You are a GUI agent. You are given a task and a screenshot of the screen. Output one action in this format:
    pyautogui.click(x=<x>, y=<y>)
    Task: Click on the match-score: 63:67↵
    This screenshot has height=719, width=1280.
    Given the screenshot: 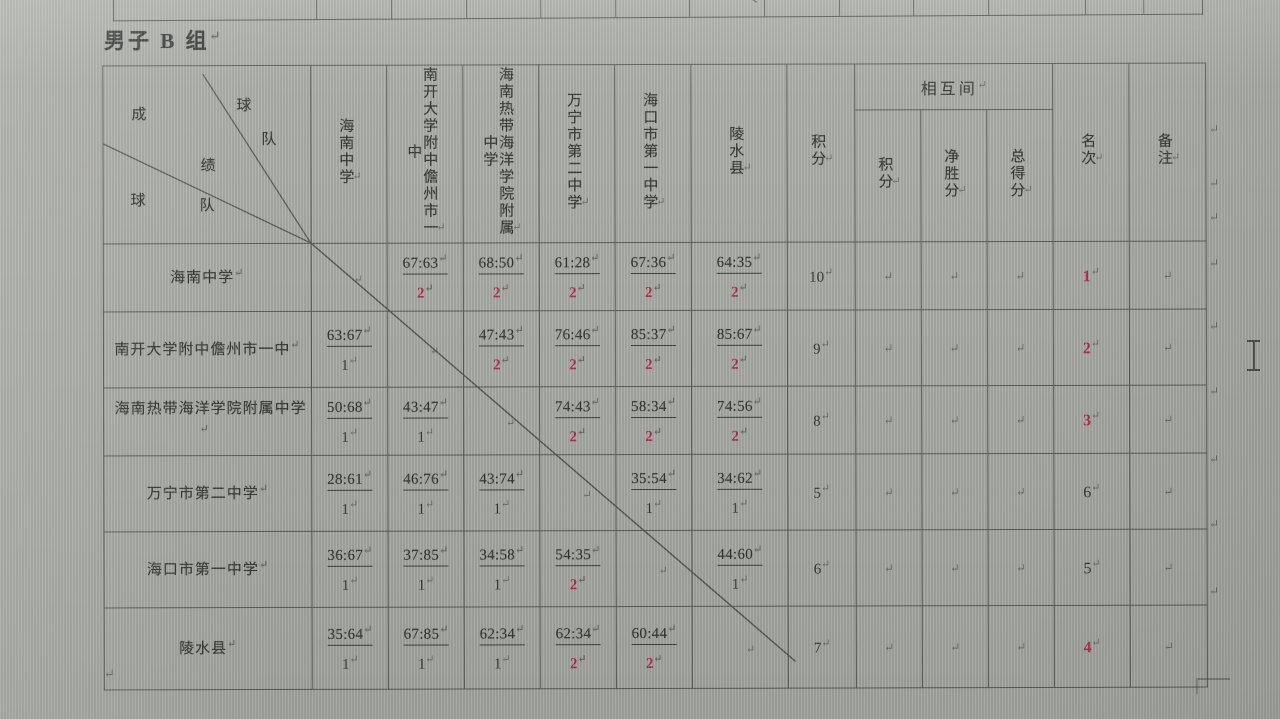 What is the action you would take?
    pyautogui.click(x=349, y=335)
    